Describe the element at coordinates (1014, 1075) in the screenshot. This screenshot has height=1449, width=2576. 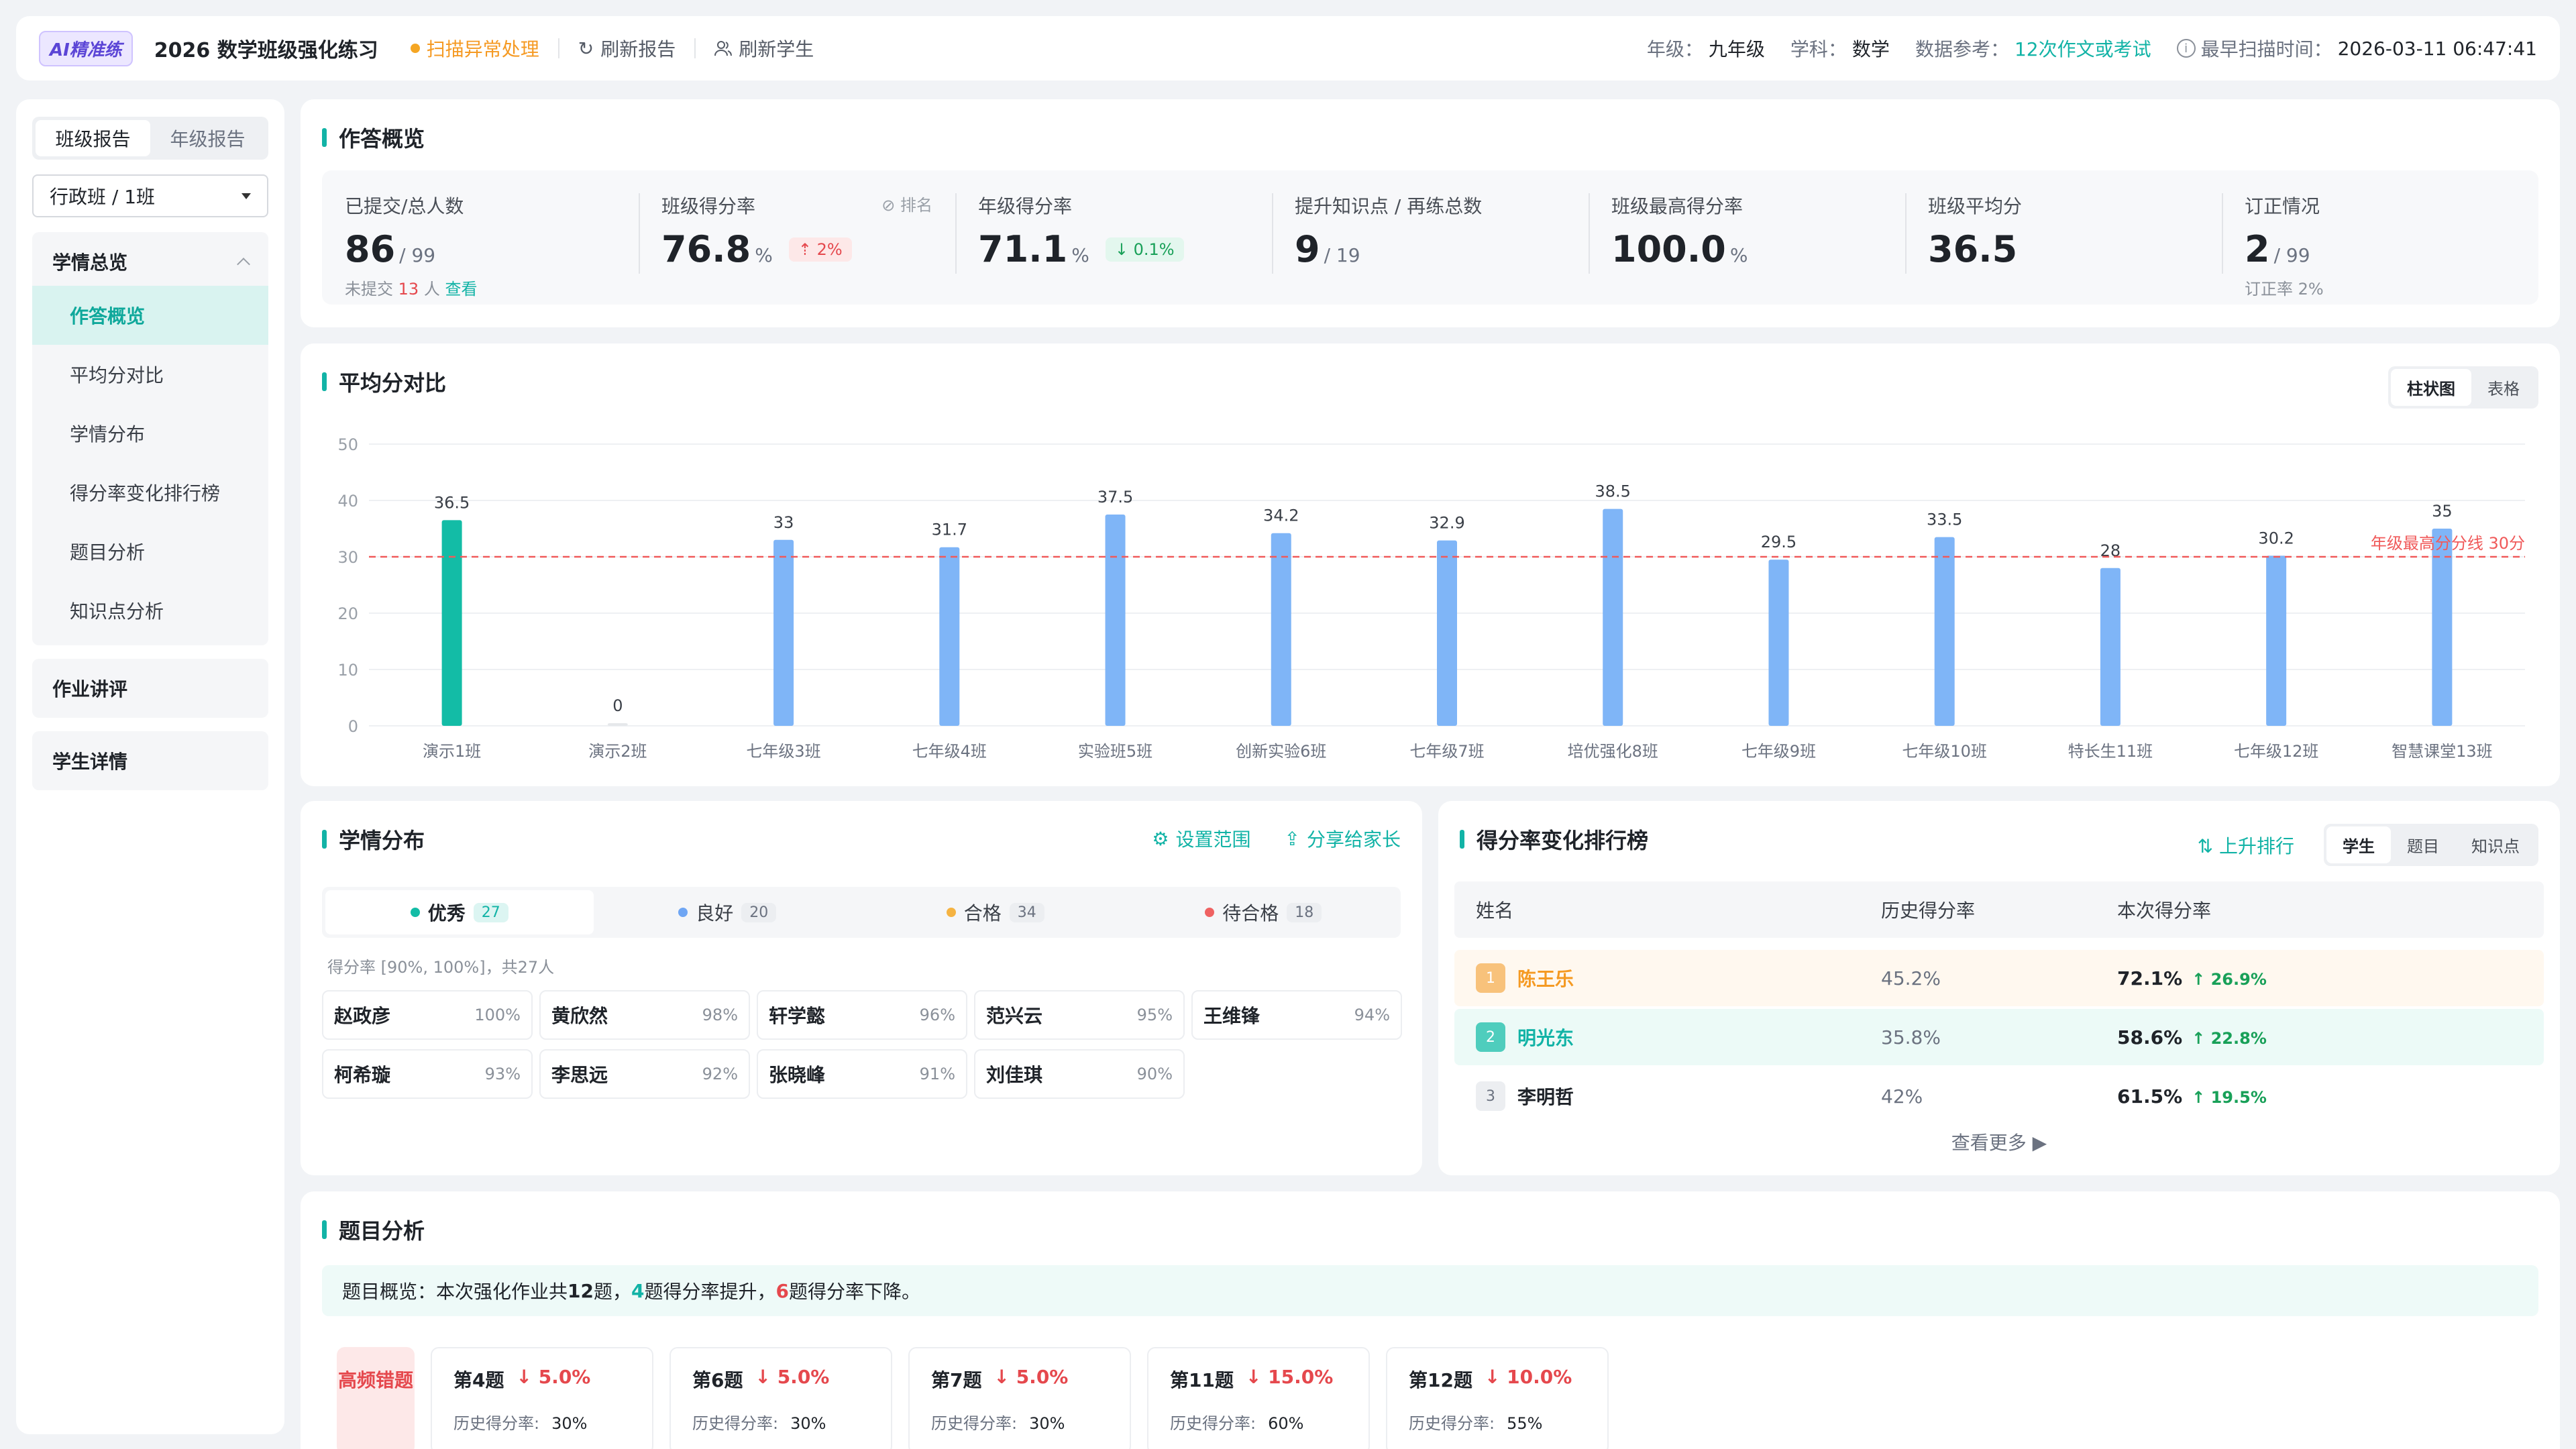
I see `student-name: 刘佳琪` at that location.